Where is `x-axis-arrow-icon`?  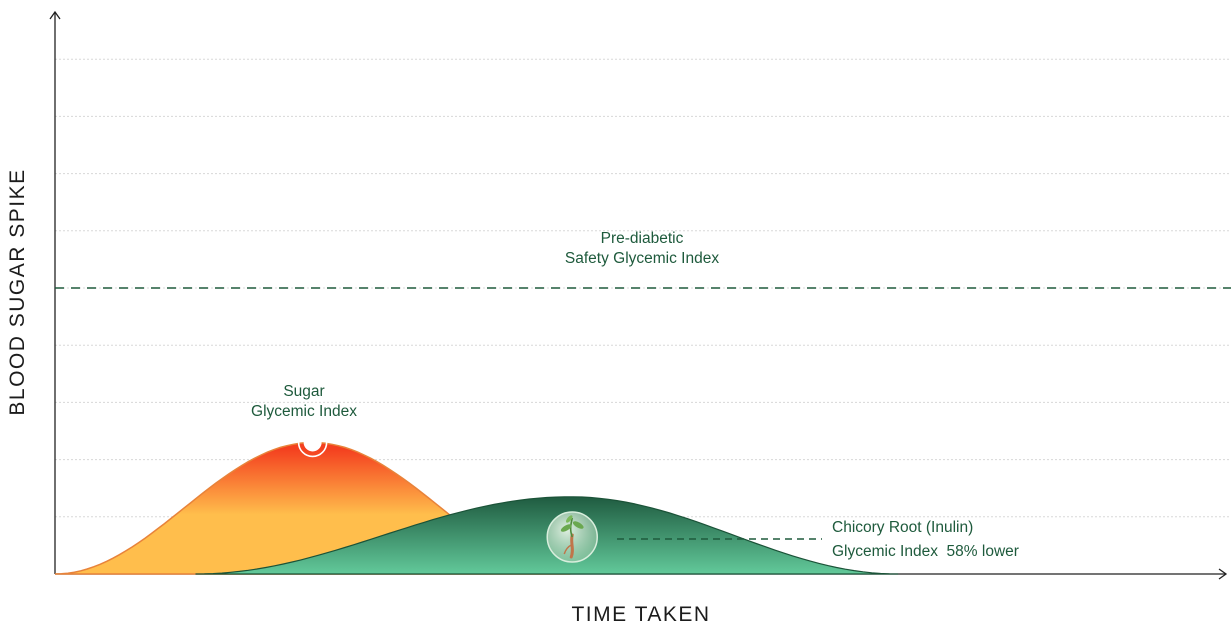 x-axis-arrow-icon is located at coordinates (1223, 574).